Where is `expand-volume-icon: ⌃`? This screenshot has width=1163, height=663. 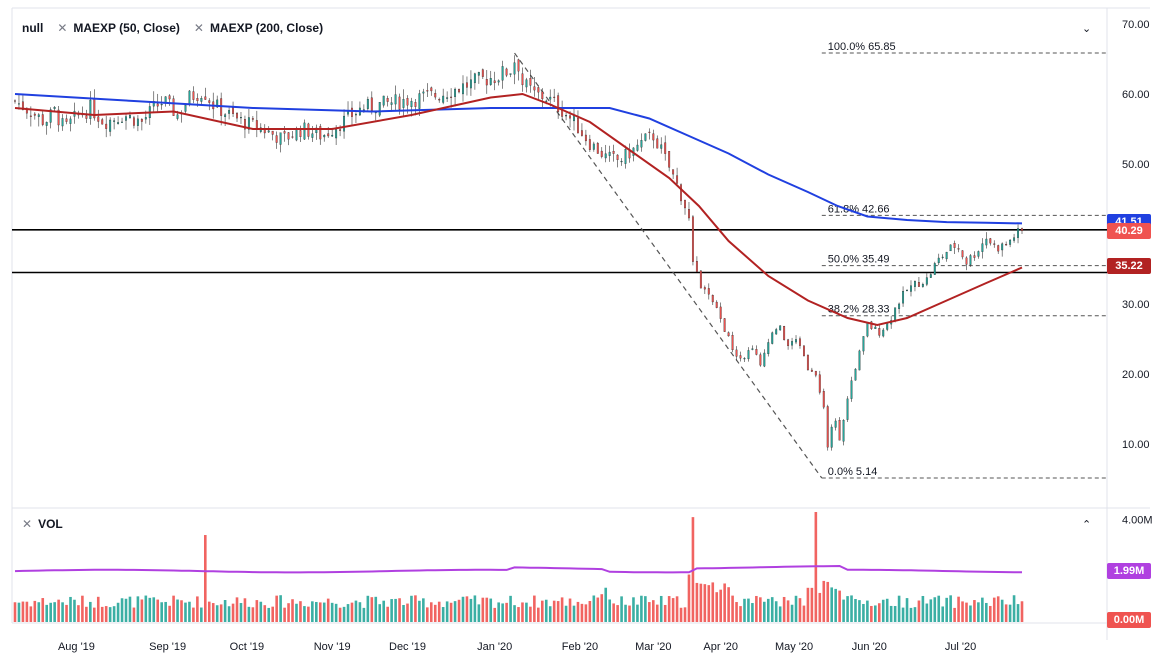 expand-volume-icon: ⌃ is located at coordinates (1087, 525).